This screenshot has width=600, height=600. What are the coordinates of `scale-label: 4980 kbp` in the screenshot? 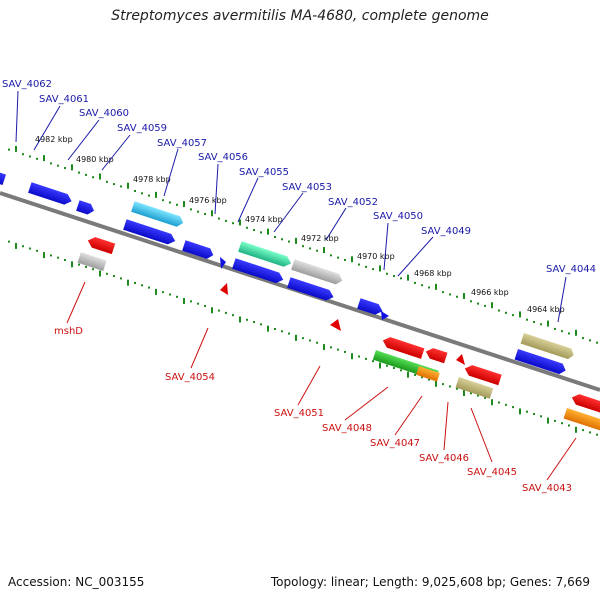 It's located at (95, 159).